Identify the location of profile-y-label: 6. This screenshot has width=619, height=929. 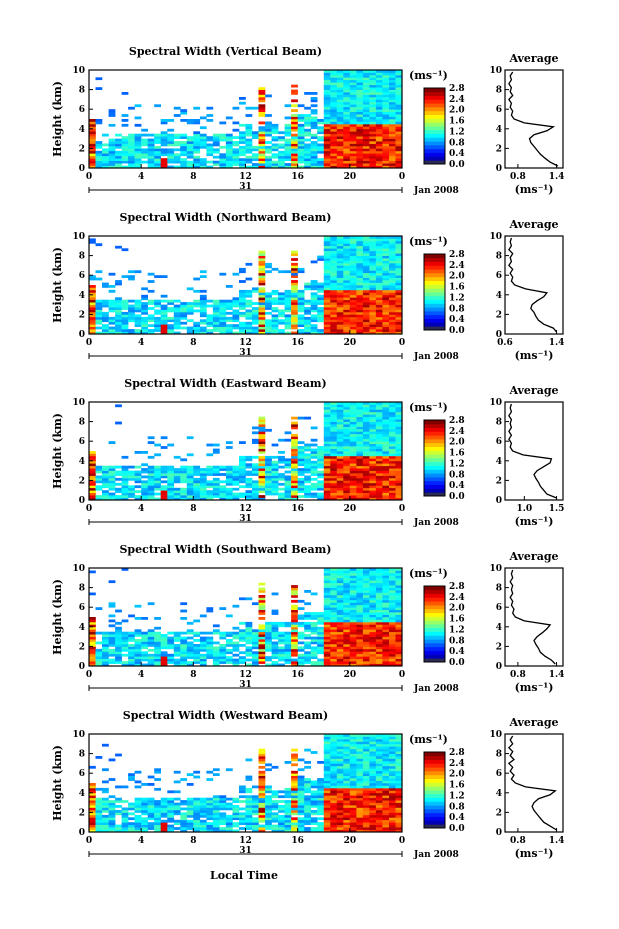
(499, 276).